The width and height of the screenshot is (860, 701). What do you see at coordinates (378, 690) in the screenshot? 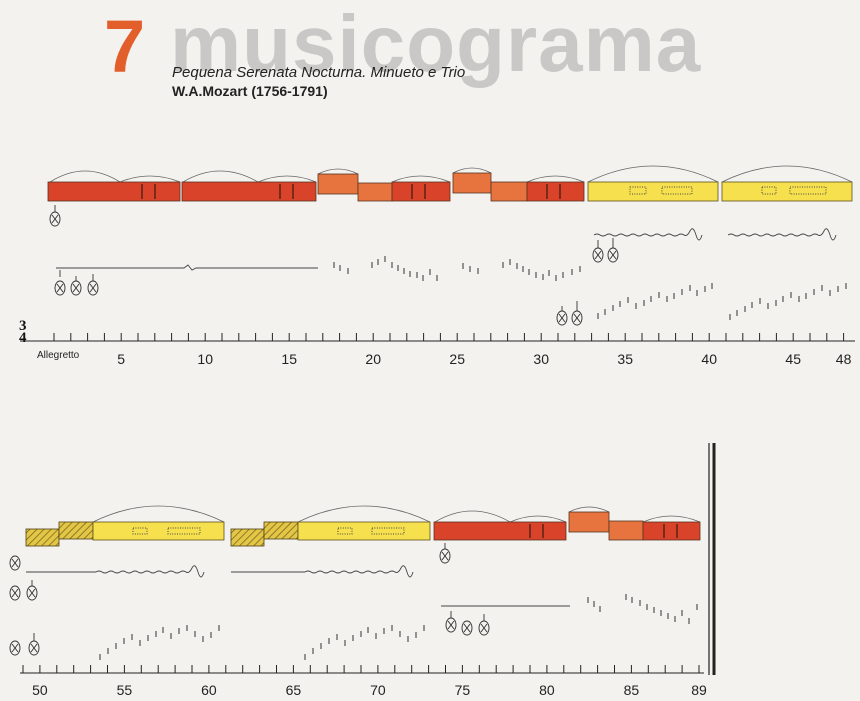
I see `measure-label: 70` at bounding box center [378, 690].